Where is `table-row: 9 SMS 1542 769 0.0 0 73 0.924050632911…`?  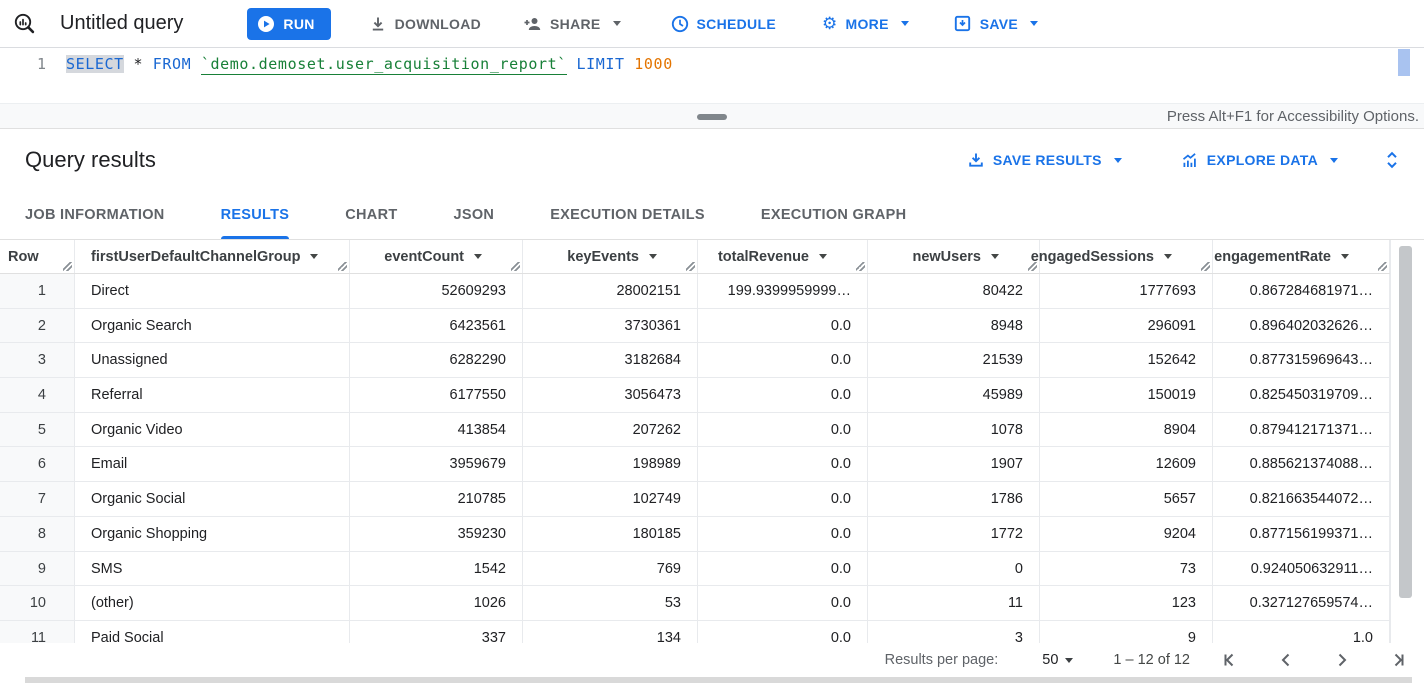 table-row: 9 SMS 1542 769 0.0 0 73 0.924050632911… is located at coordinates (712, 569).